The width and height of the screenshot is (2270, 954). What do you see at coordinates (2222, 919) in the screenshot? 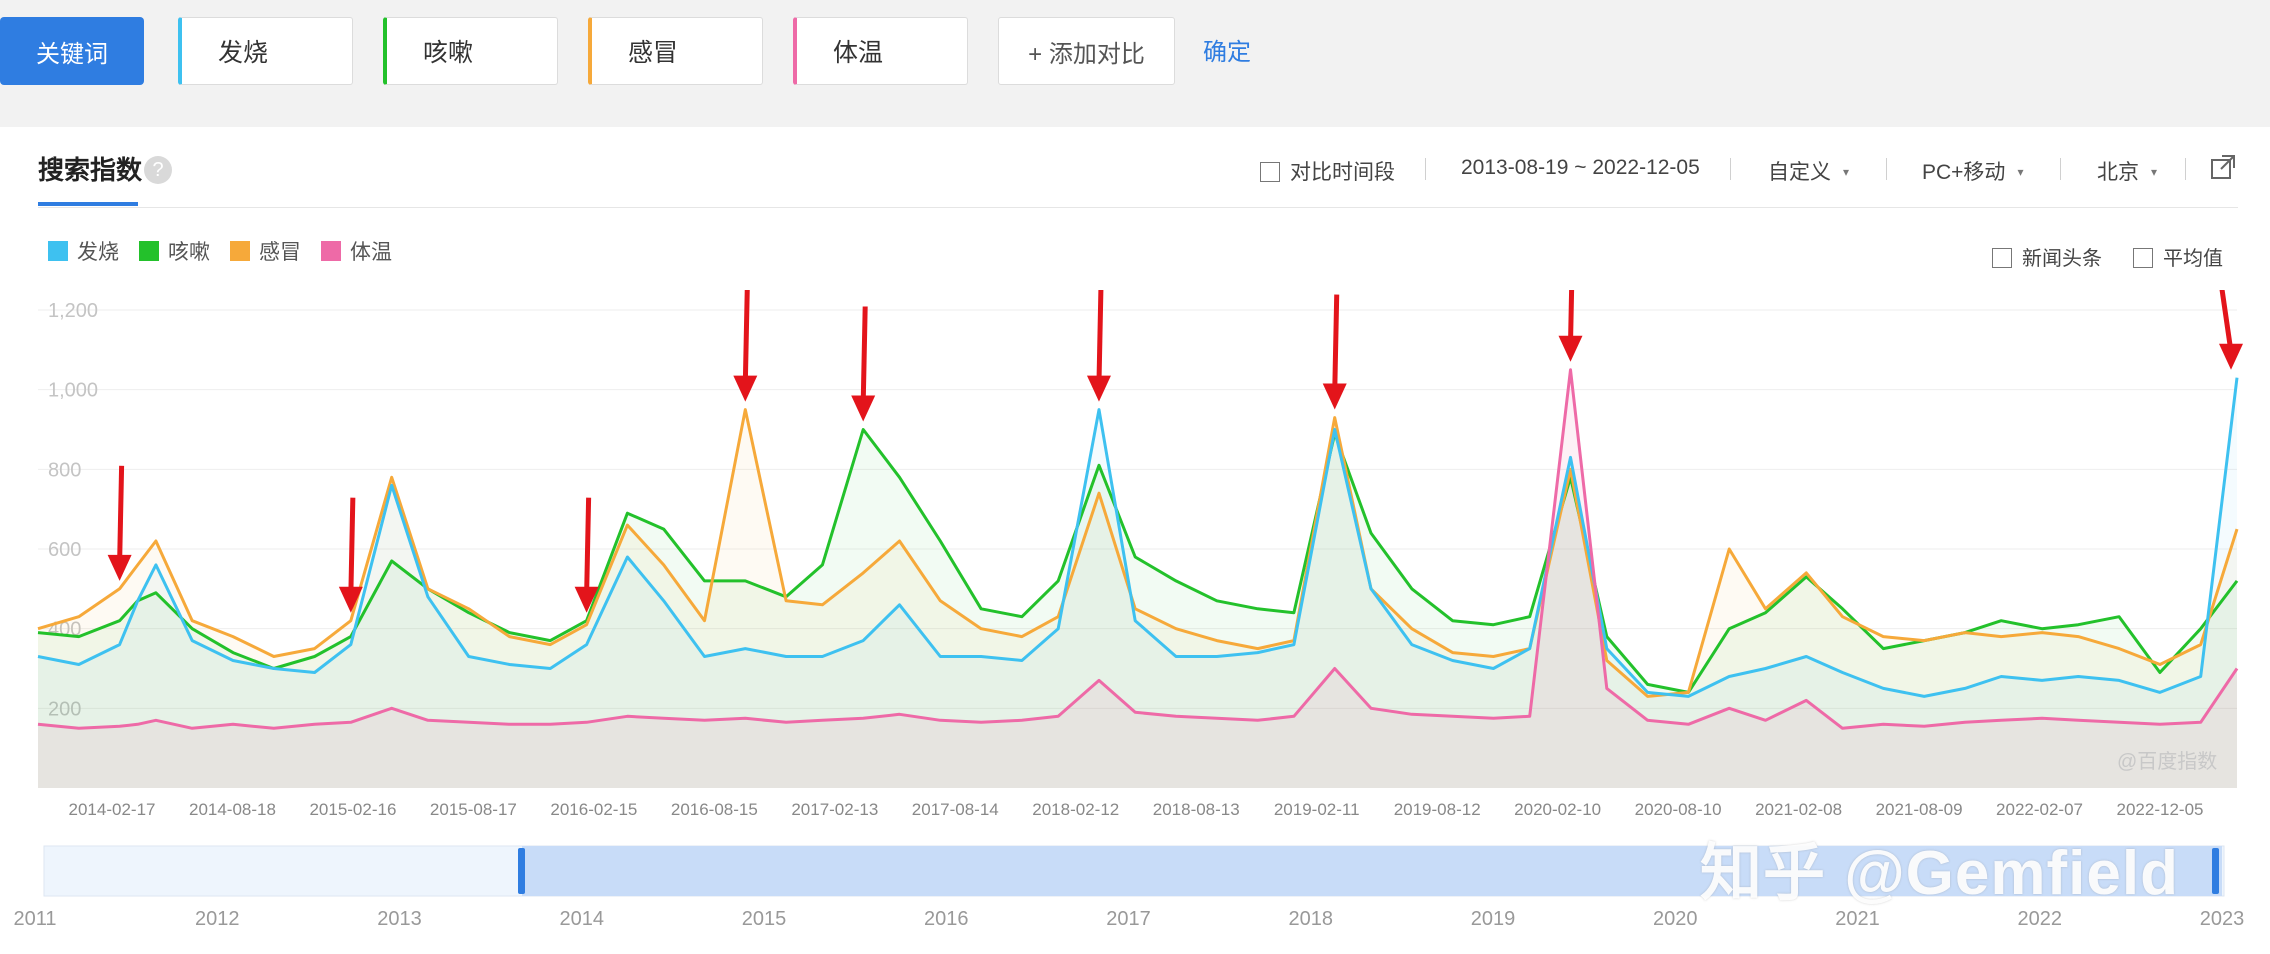
I see `navigator-year-label: 2023` at bounding box center [2222, 919].